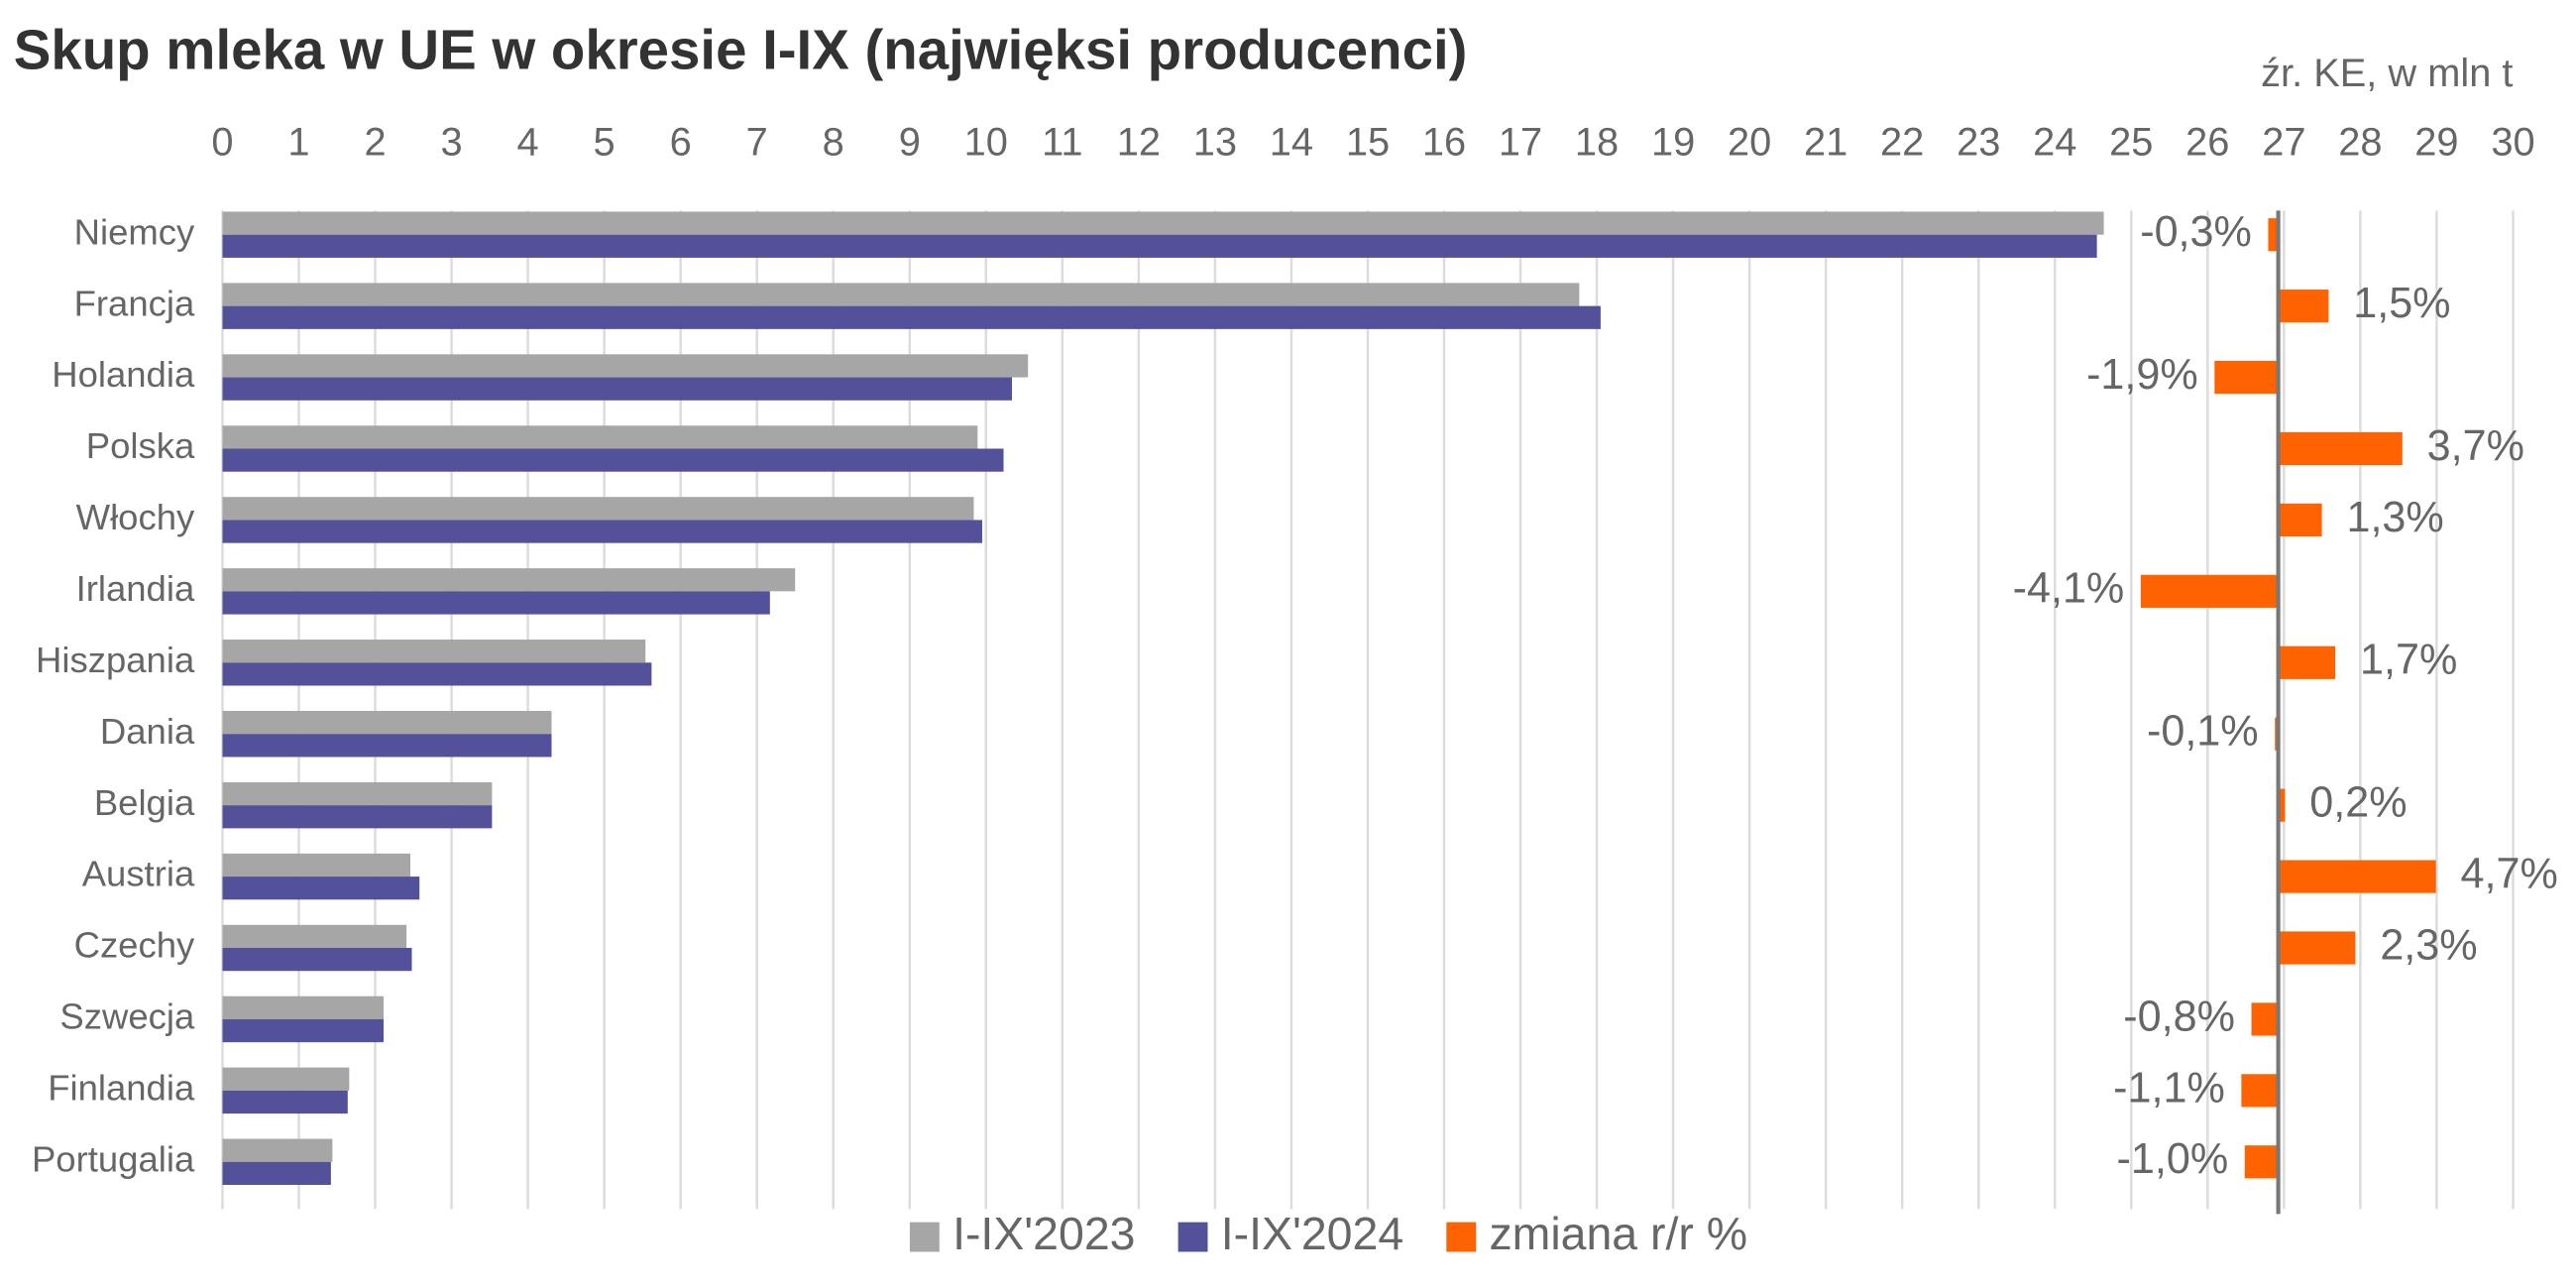  Describe the element at coordinates (2169, 1088) in the screenshot. I see `value-label: -1,1%` at that location.